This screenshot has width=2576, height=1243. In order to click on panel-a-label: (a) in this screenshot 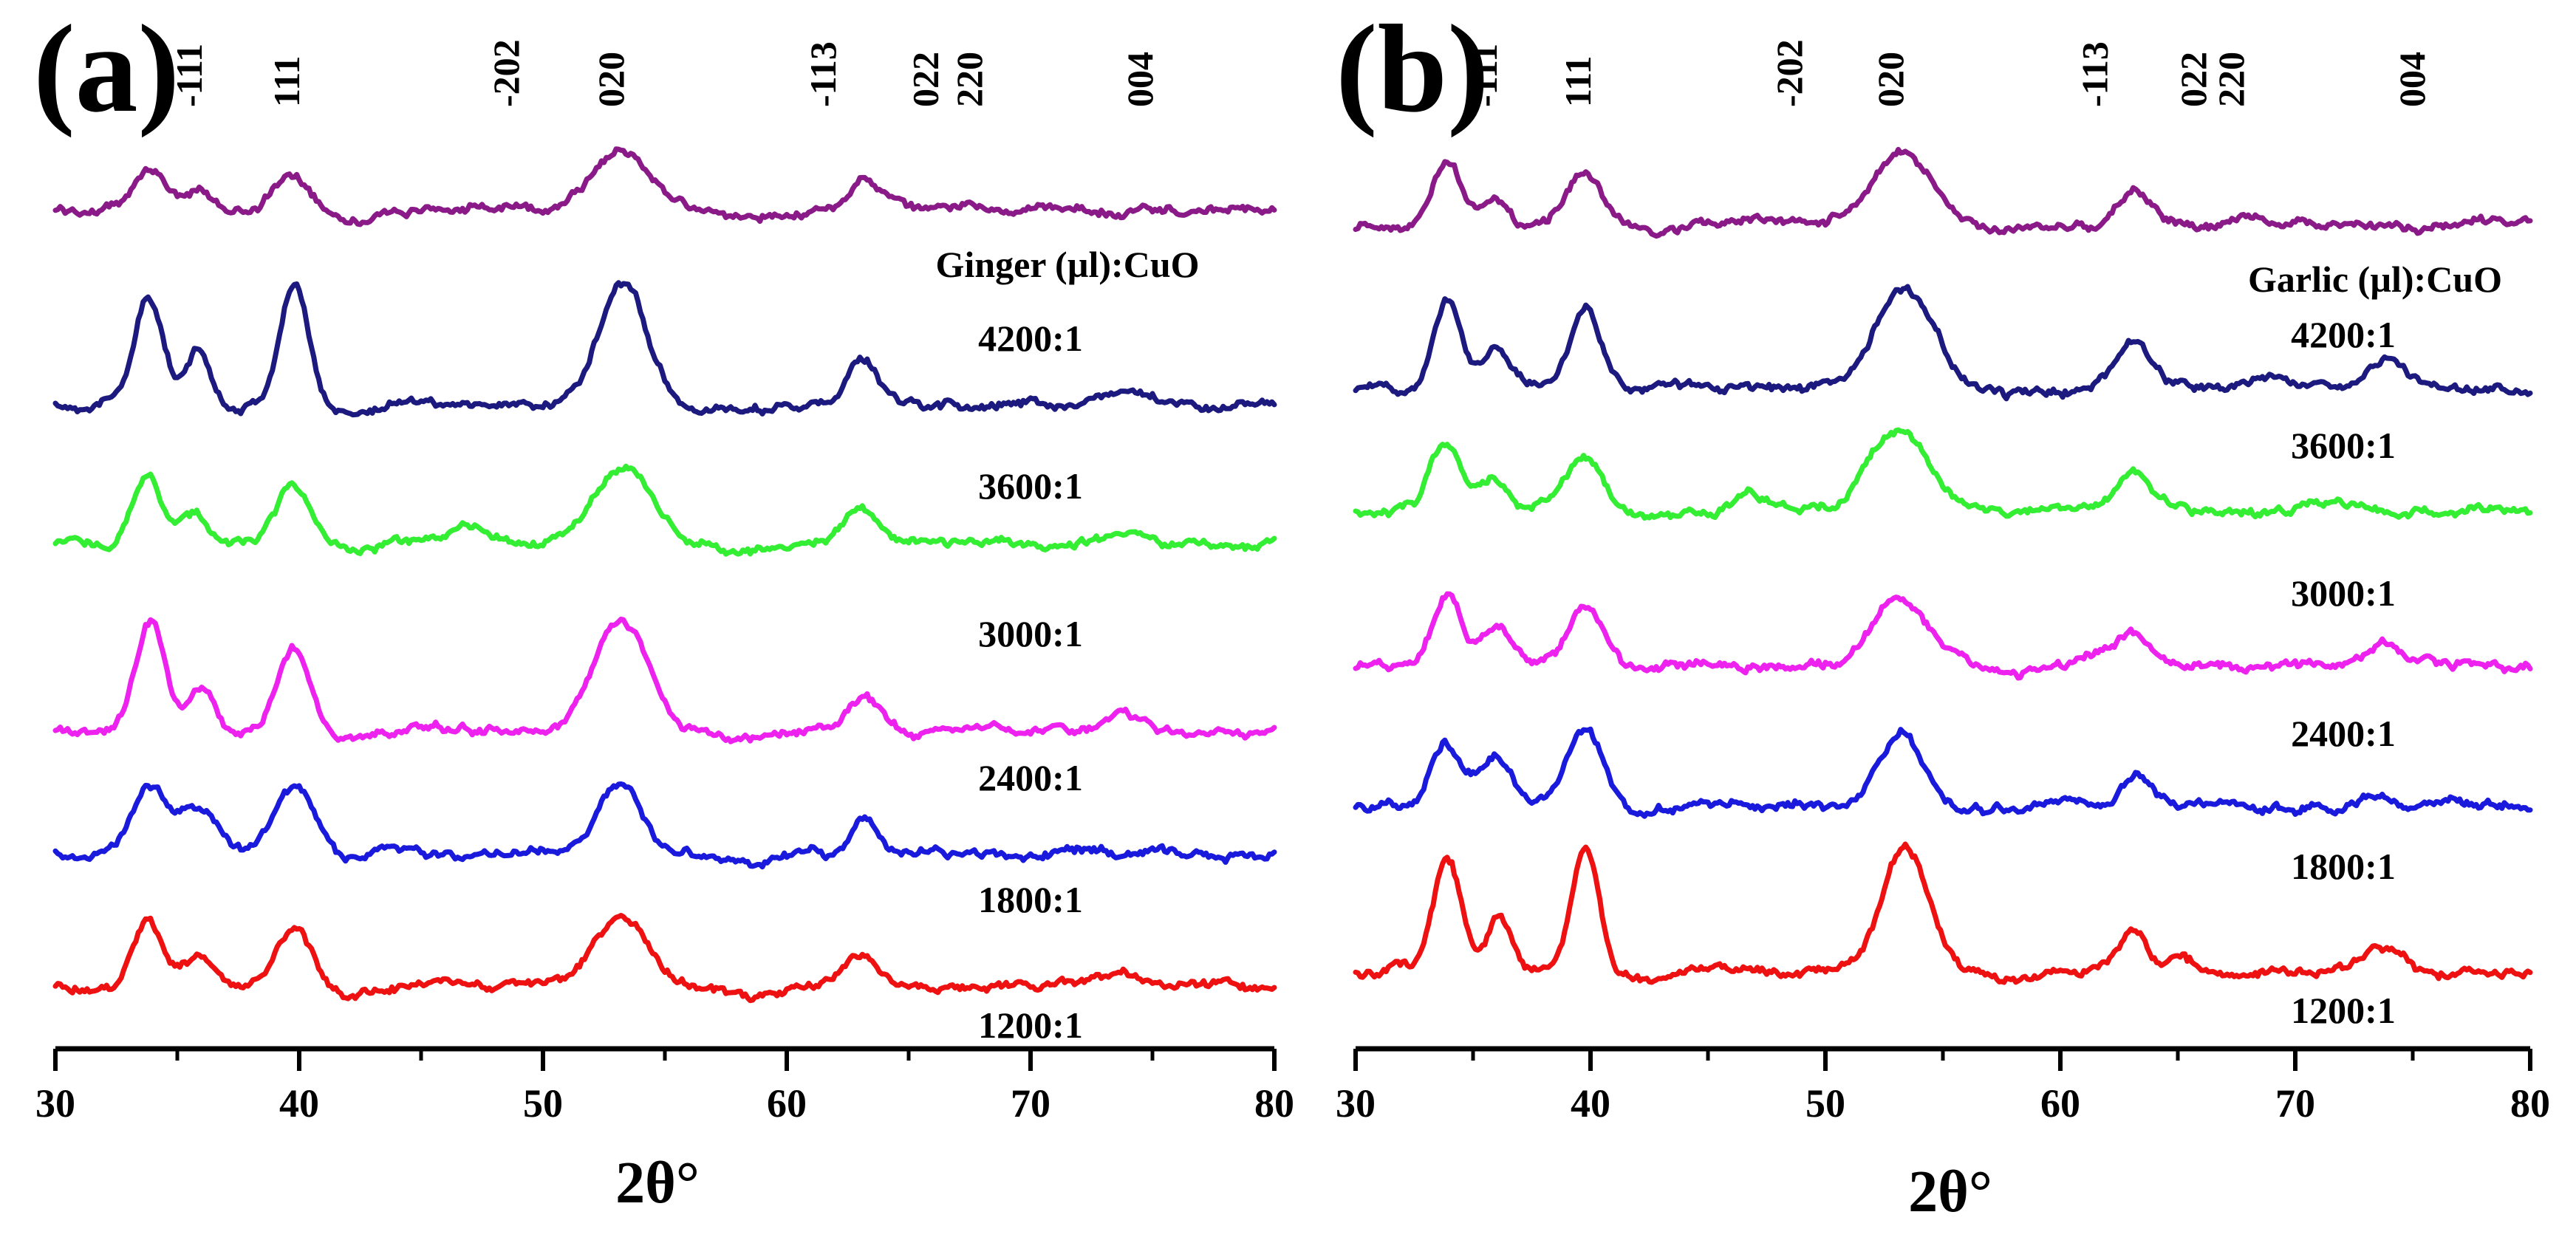, I will do `click(106, 69)`.